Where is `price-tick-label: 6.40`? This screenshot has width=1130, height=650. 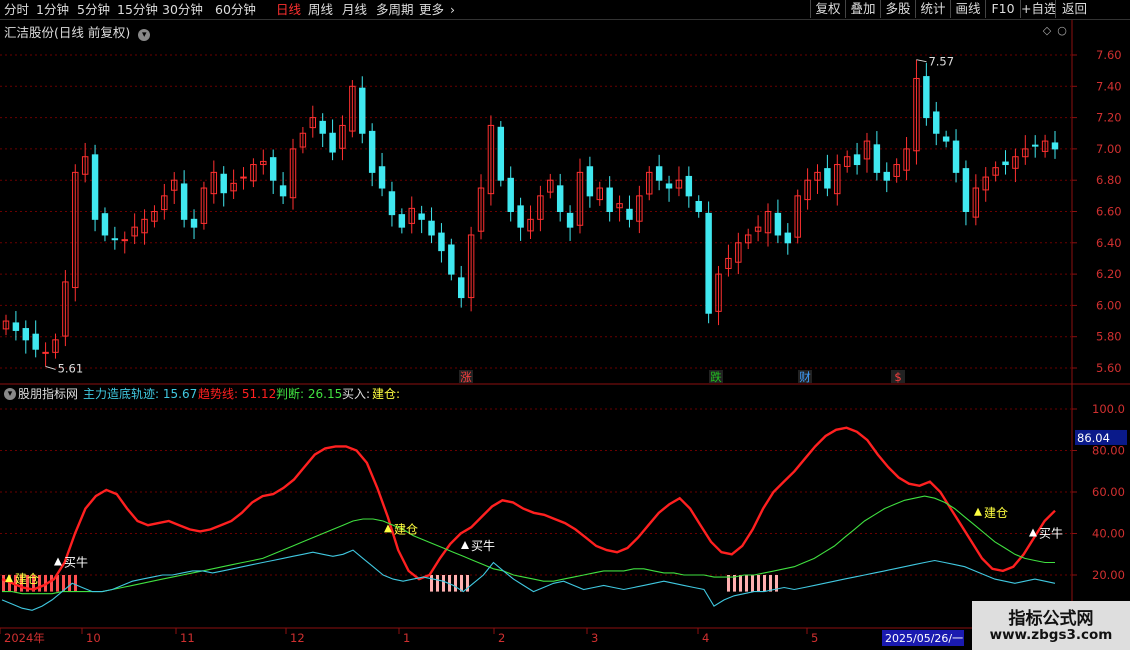
price-tick-label: 6.40 is located at coordinates (1109, 243).